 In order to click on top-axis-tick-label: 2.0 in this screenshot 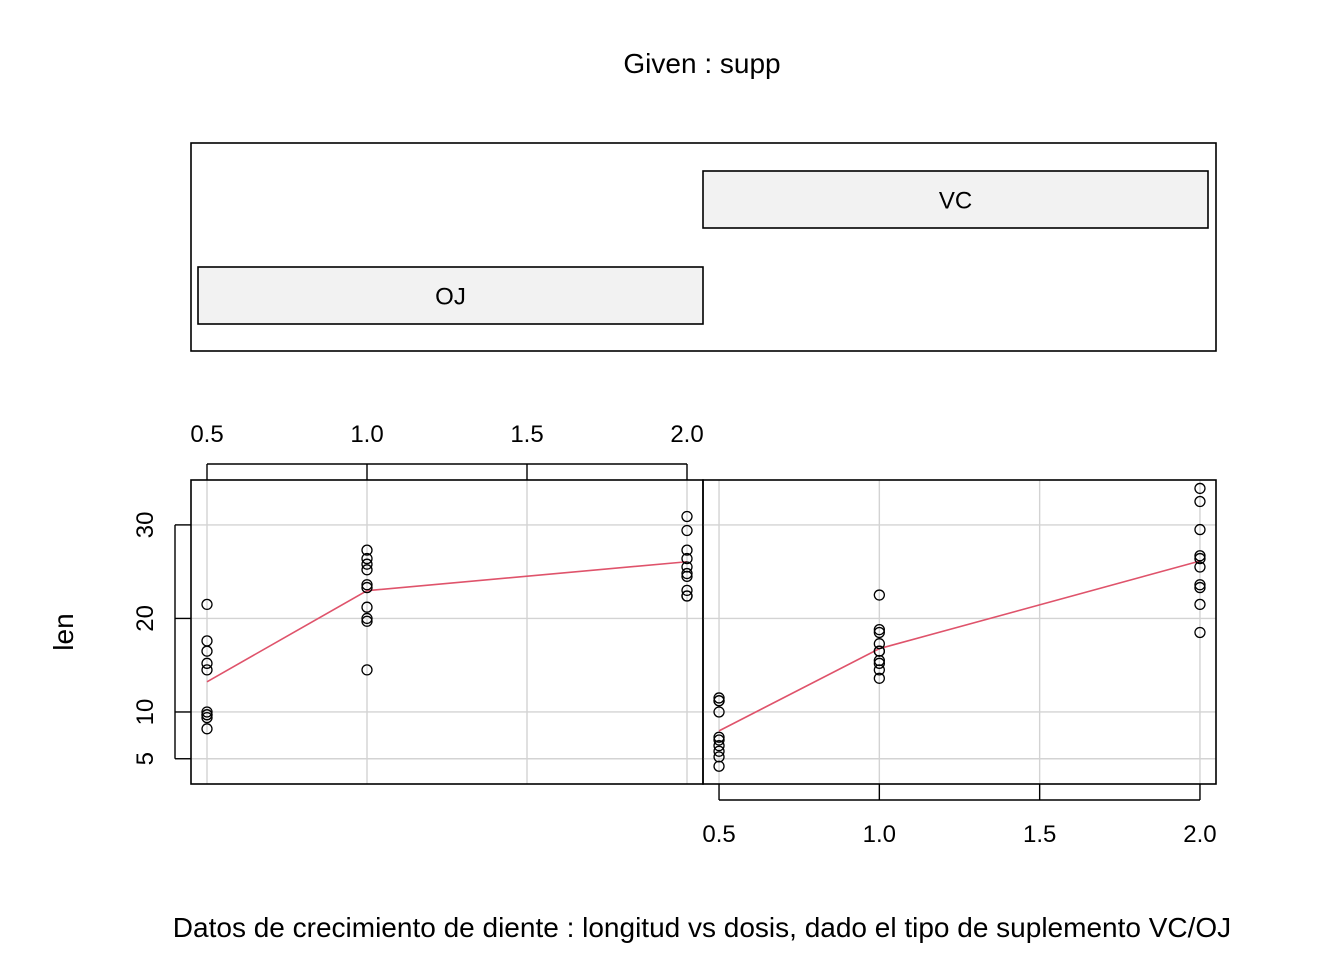, I will do `click(686, 434)`.